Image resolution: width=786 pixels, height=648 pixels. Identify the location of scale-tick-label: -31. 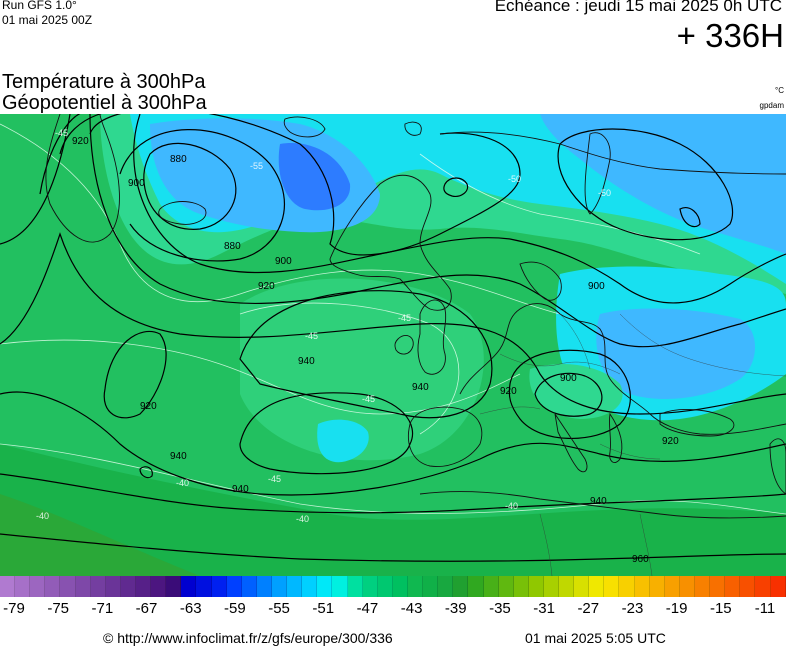
(544, 608).